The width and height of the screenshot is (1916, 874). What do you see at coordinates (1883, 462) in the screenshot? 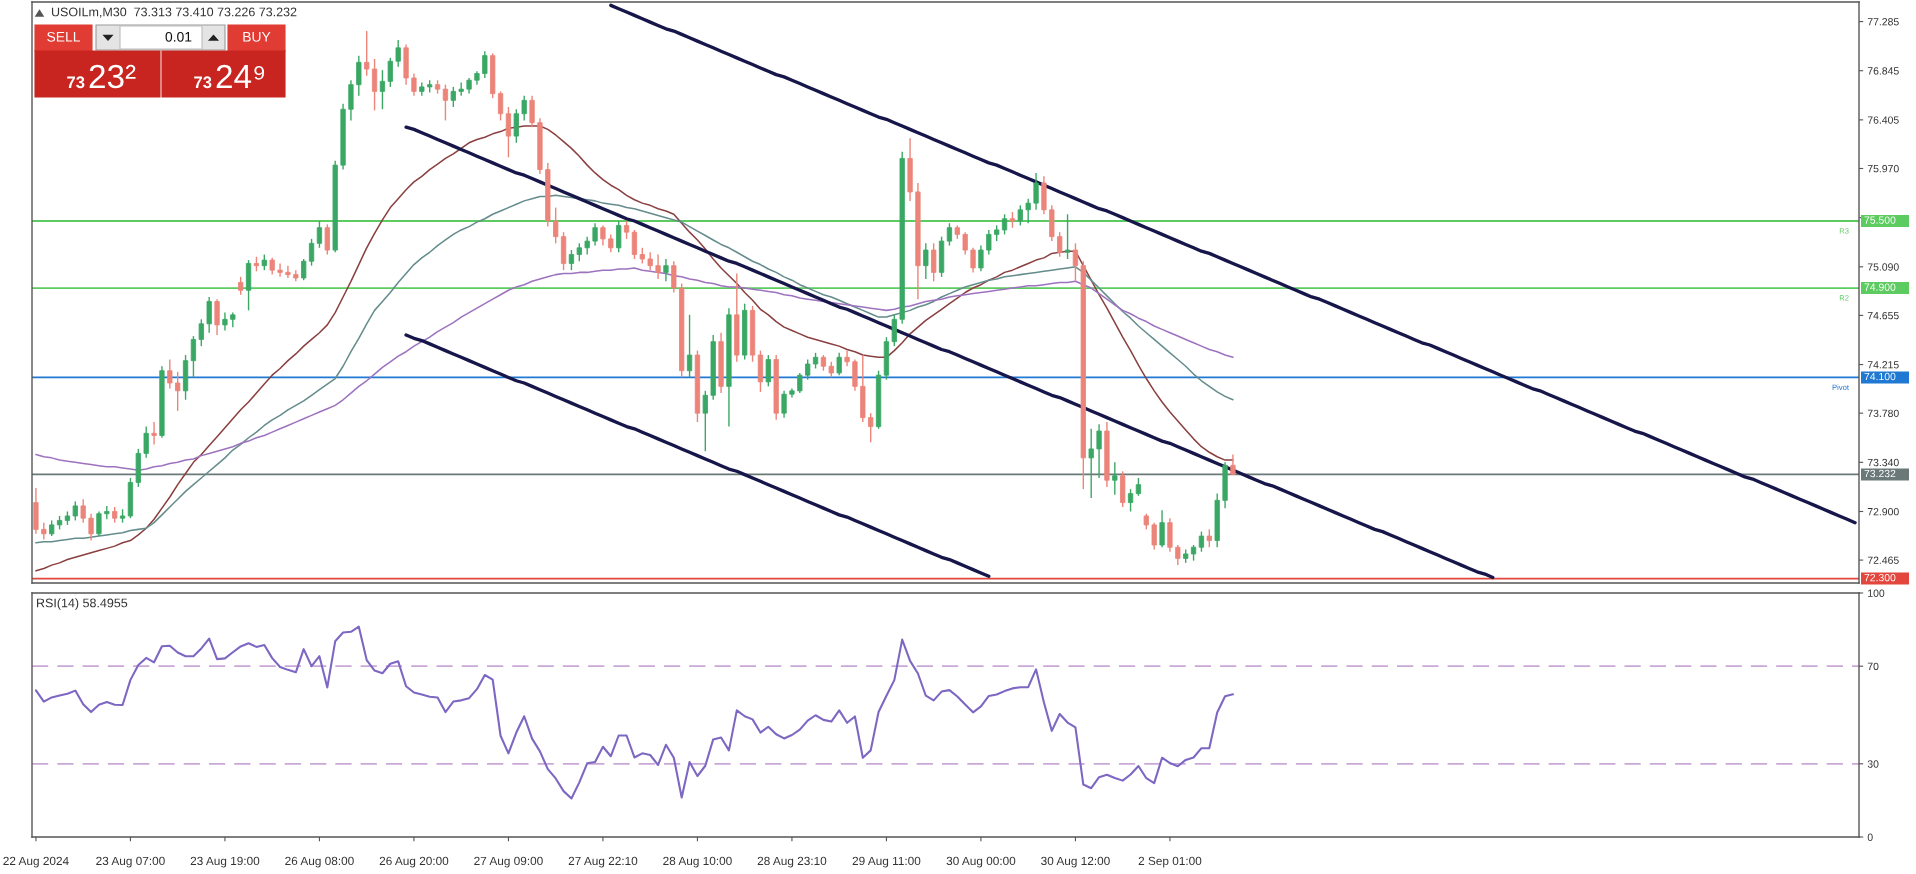
I see `y-tick-label: 73.340` at bounding box center [1883, 462].